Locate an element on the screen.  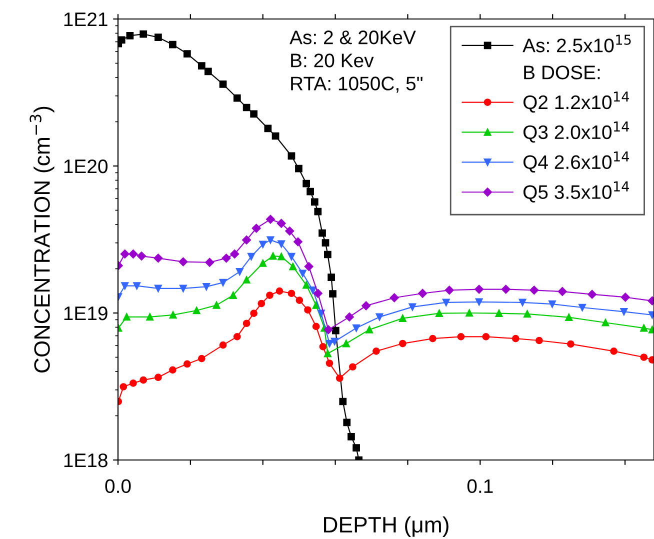
y-tick-label: 1E18 is located at coordinates (86, 460).